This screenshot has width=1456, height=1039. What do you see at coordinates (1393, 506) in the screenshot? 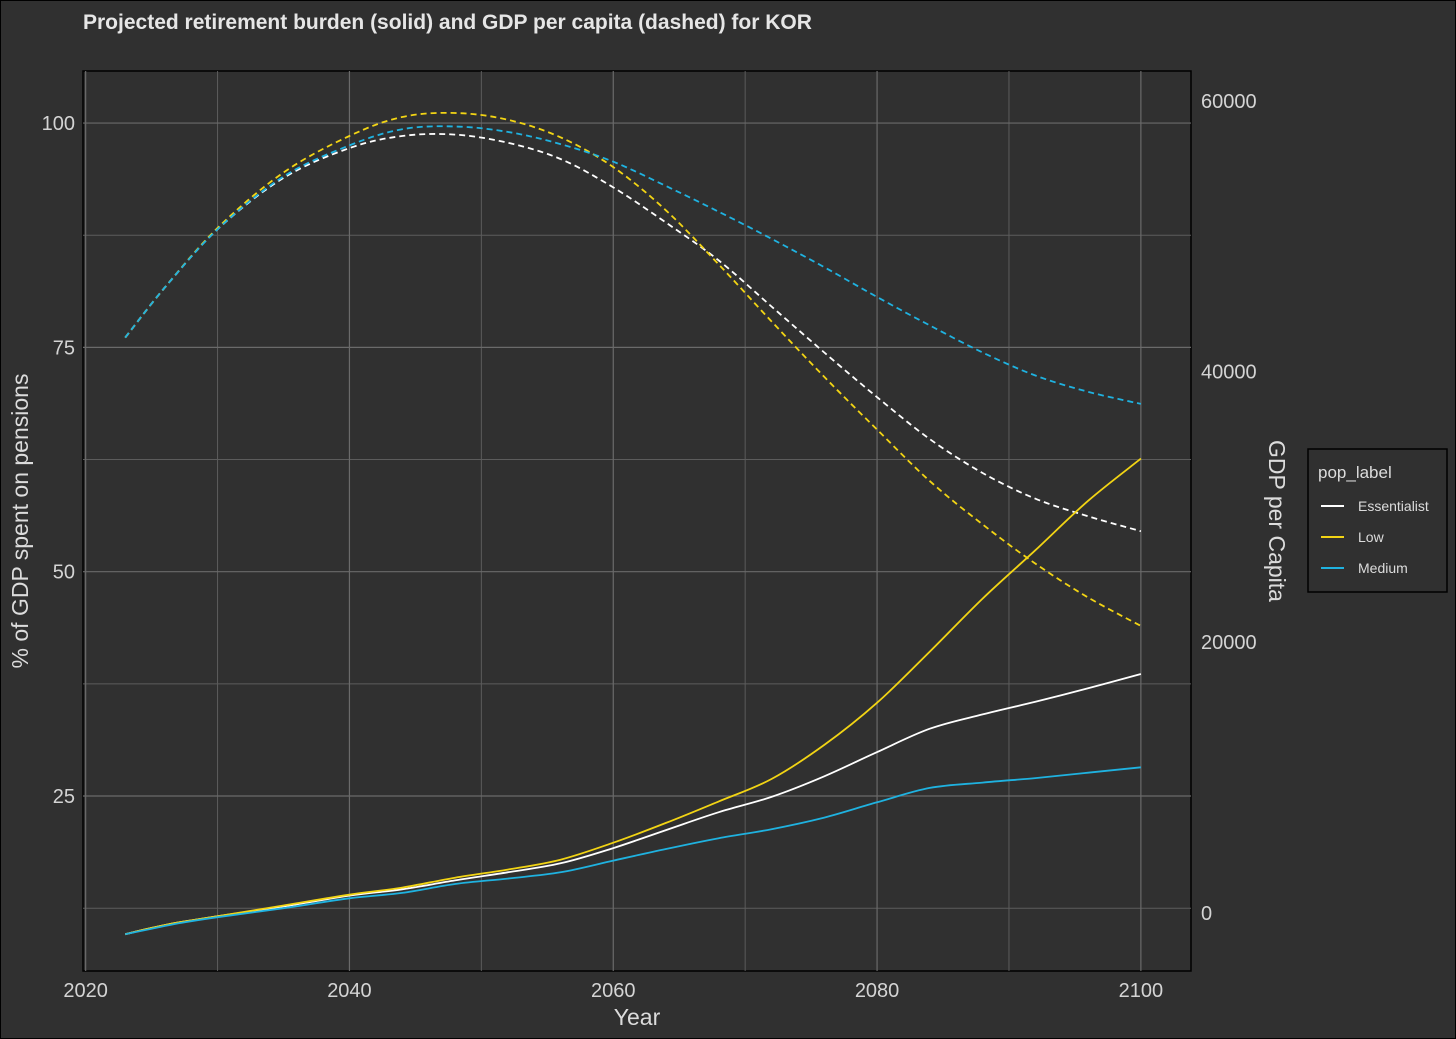
I see `legend-label-essentialist: Essentialist` at bounding box center [1393, 506].